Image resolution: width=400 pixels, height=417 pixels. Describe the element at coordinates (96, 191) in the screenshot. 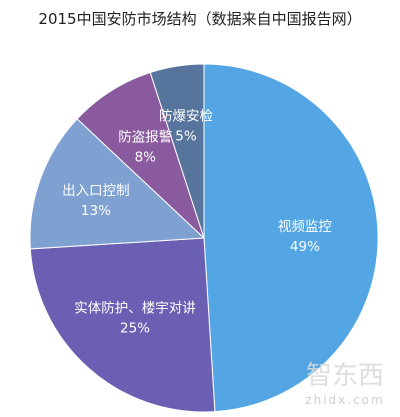

I see `slice-label-3: 出入口控制` at that location.